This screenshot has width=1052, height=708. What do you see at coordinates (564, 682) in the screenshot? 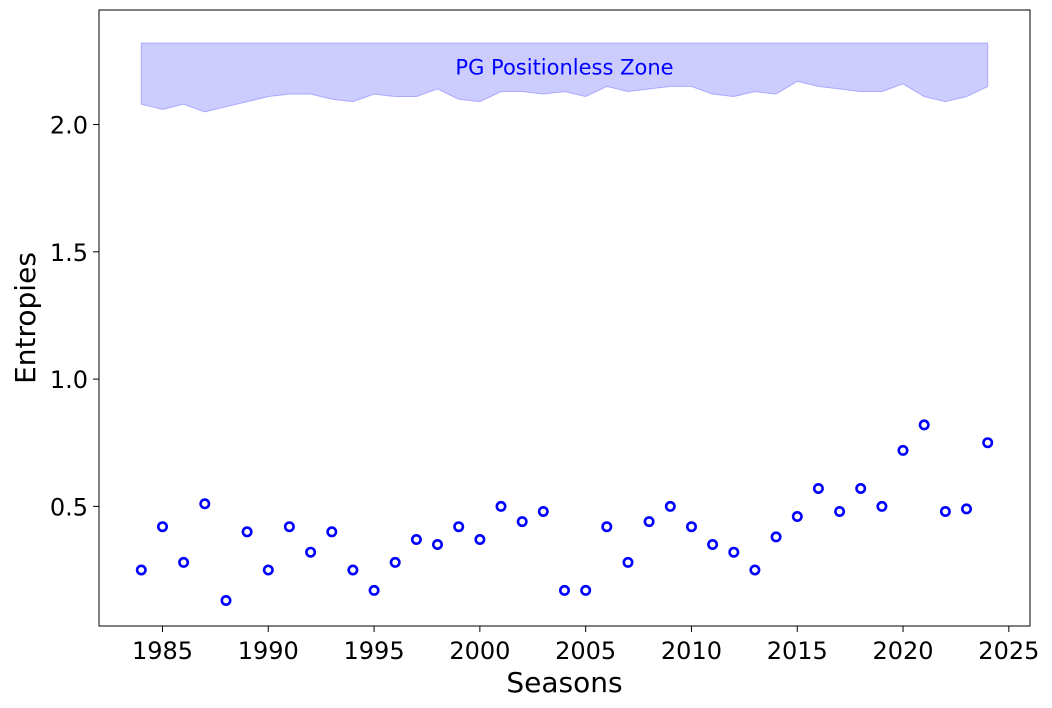
I see `x-axis-label: Seasons` at bounding box center [564, 682].